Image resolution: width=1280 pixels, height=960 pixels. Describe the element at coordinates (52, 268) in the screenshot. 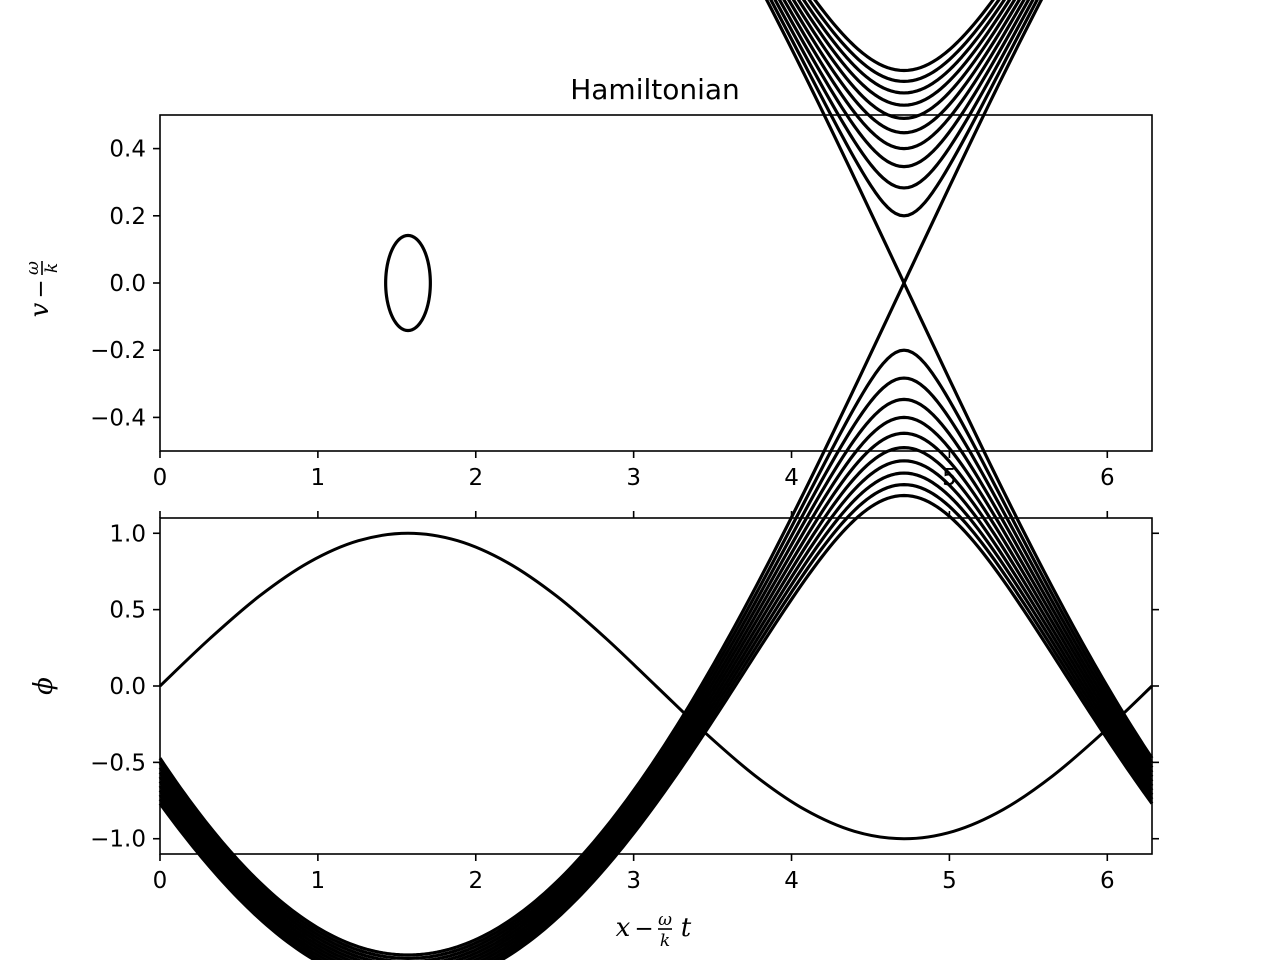

I see `top-ylabel-den: k` at that location.